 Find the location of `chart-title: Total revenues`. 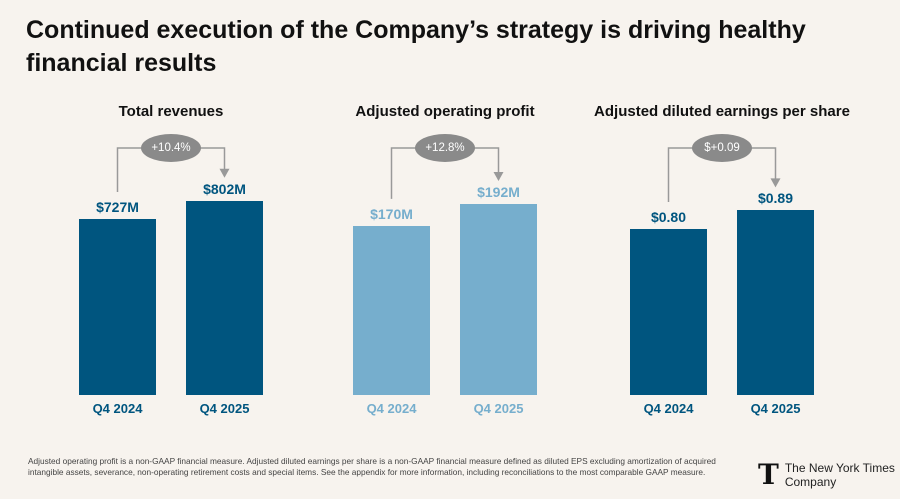

chart-title: Total revenues is located at coordinates (171, 111).